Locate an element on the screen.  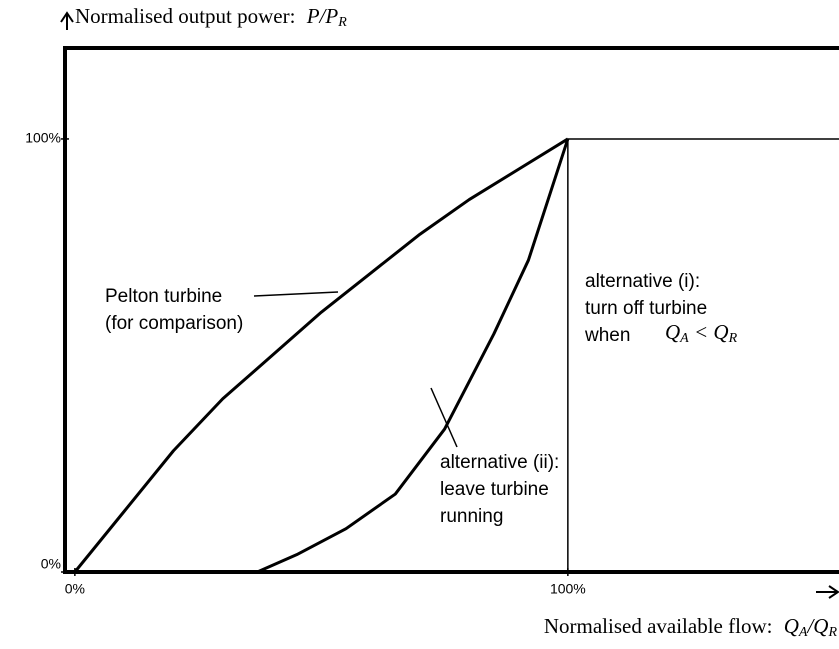
x-tick-label: 0% is located at coordinates (75, 589).